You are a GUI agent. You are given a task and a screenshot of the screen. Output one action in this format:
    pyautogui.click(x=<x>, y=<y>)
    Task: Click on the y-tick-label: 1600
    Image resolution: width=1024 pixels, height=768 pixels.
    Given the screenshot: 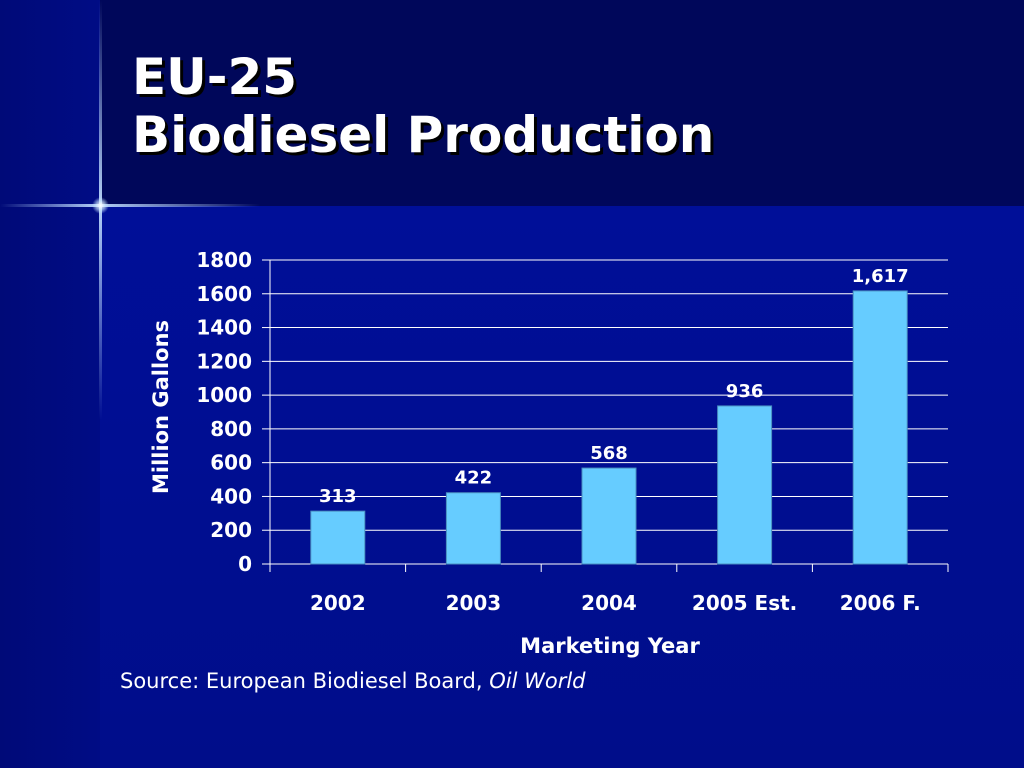 What is the action you would take?
    pyautogui.click(x=224, y=294)
    